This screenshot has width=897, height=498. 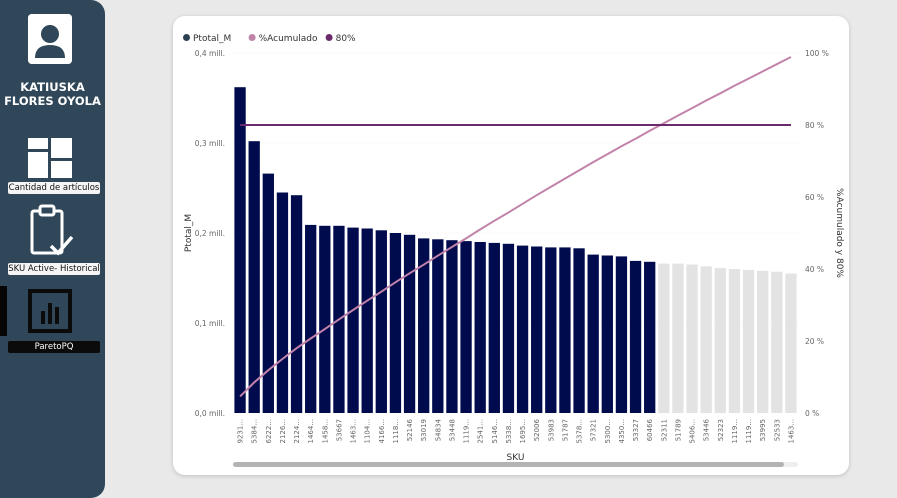 What do you see at coordinates (50, 313) in the screenshot?
I see `bar-chart-icon` at bounding box center [50, 313].